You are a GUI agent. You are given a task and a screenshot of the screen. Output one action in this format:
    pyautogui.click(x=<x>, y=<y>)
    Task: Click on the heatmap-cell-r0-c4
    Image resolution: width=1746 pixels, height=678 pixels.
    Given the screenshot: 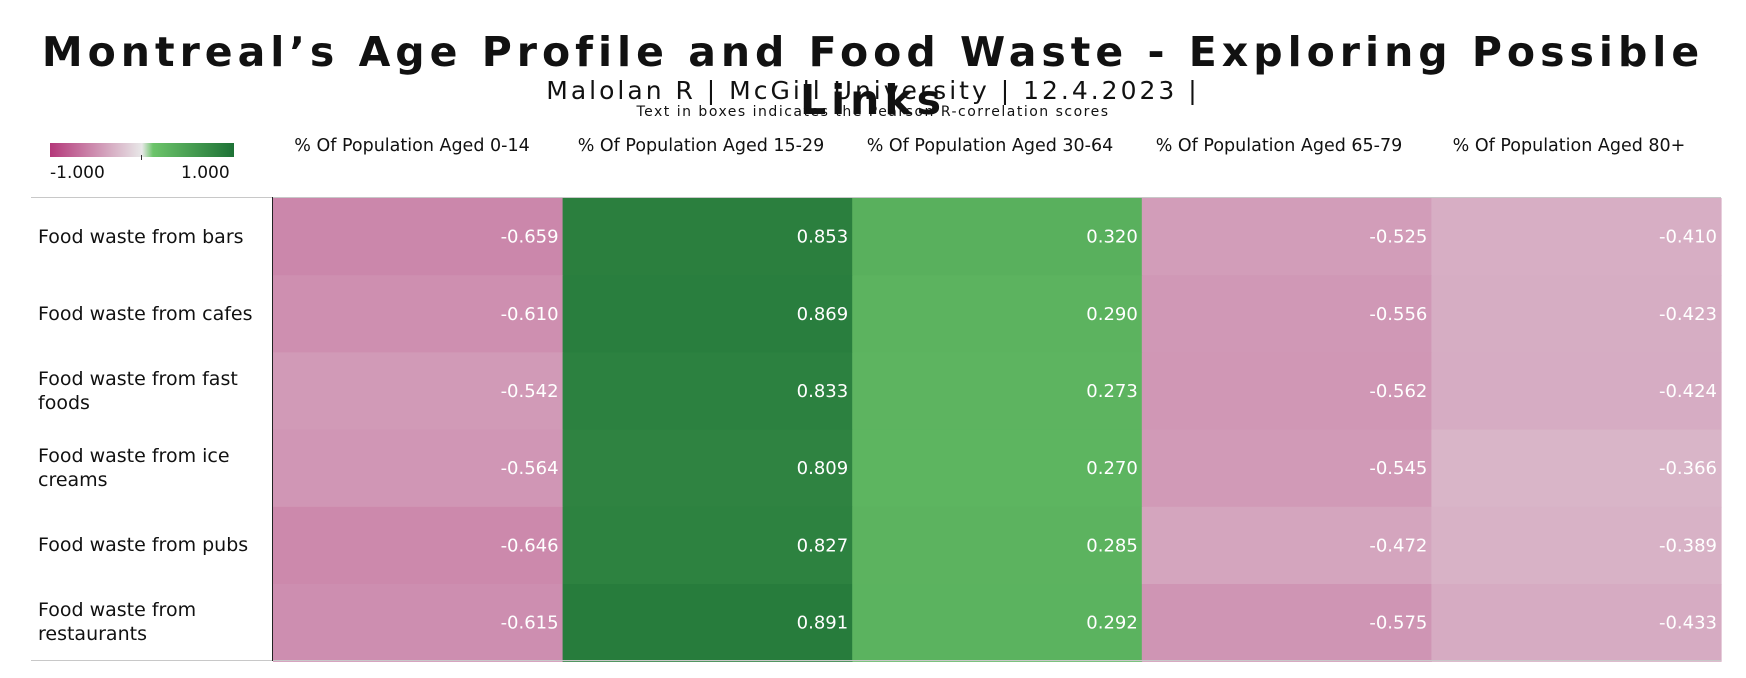 What is the action you would take?
    pyautogui.click(x=1576, y=237)
    